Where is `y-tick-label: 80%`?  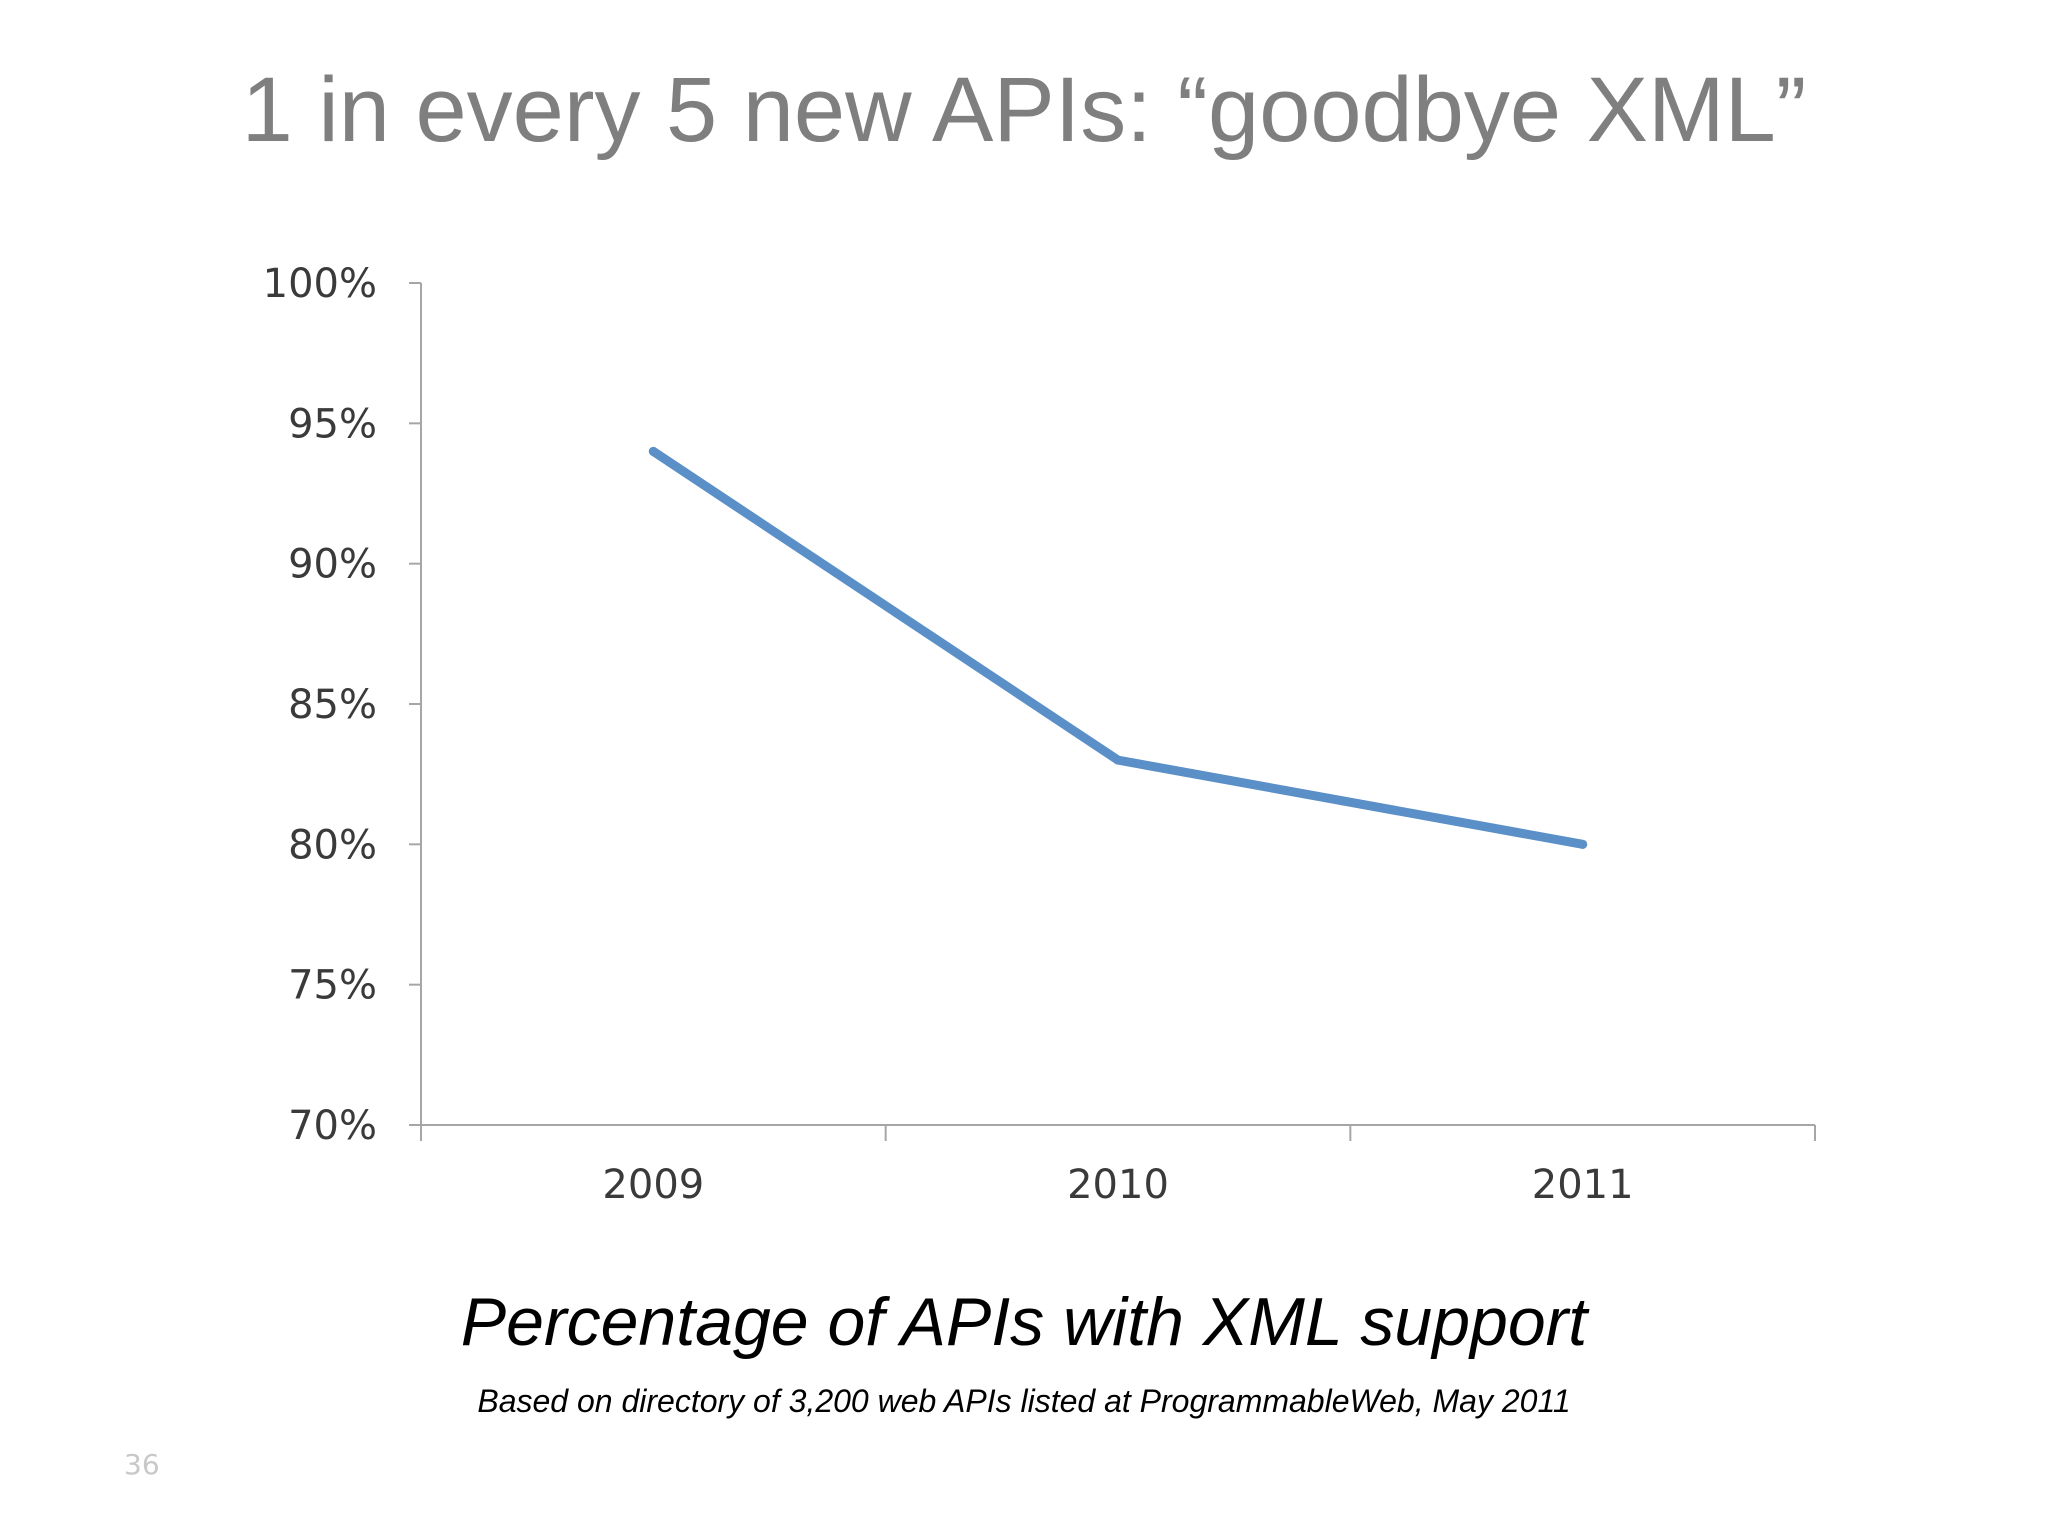 y-tick-label: 80% is located at coordinates (332, 845).